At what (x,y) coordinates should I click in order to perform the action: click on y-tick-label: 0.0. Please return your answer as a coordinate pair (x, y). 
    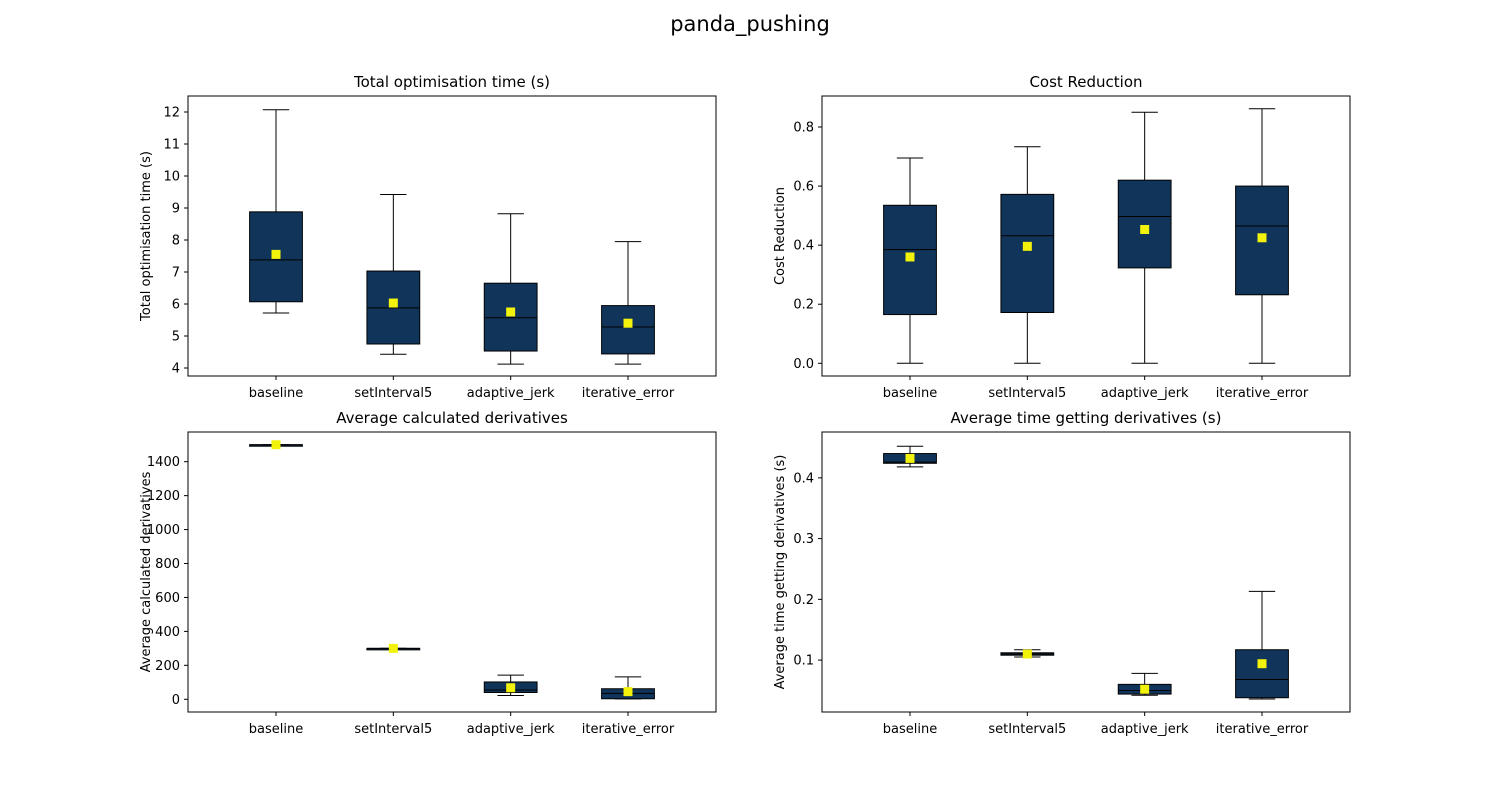
    Looking at the image, I should click on (803, 364).